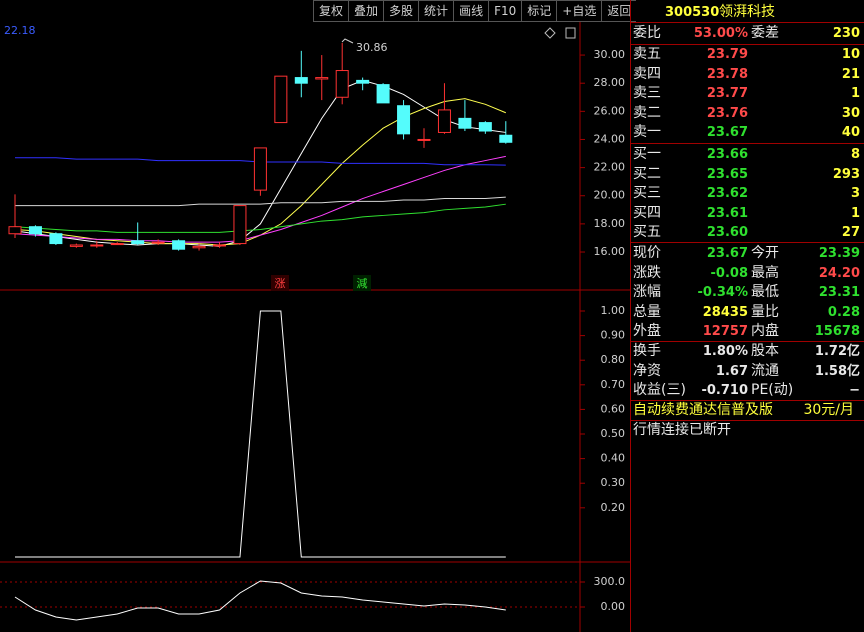  Describe the element at coordinates (579, 11) in the screenshot. I see `toolbar-button: +自选` at that location.